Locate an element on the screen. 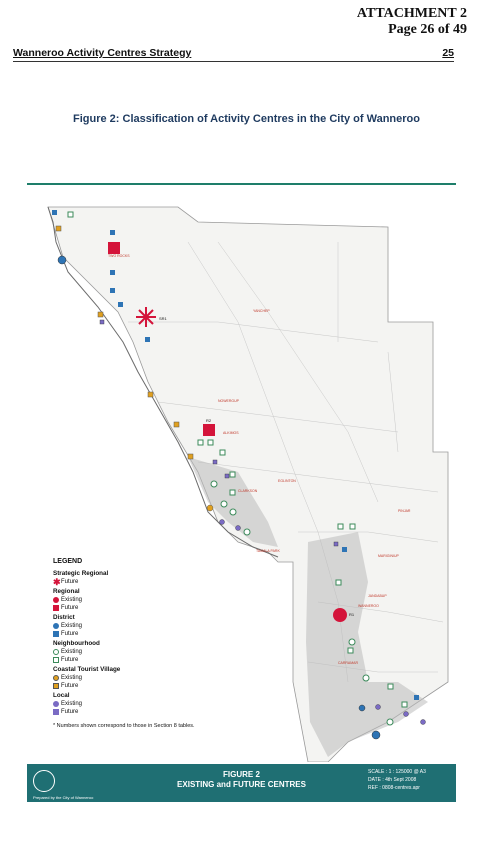 The height and width of the screenshot is (865, 479). coastal-village-existing is located at coordinates (210, 508).